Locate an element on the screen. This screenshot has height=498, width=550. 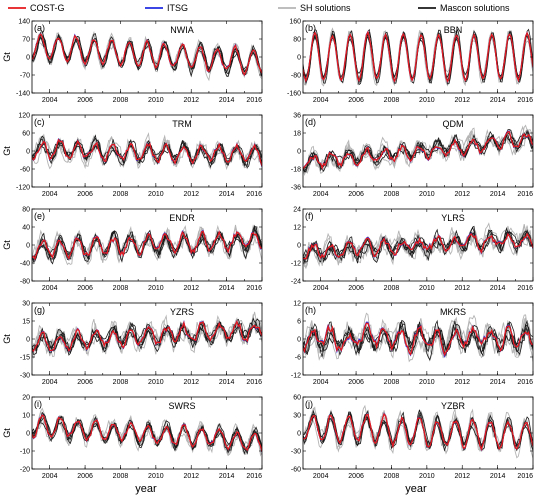
panel-letter: (j) is located at coordinates (309, 404).